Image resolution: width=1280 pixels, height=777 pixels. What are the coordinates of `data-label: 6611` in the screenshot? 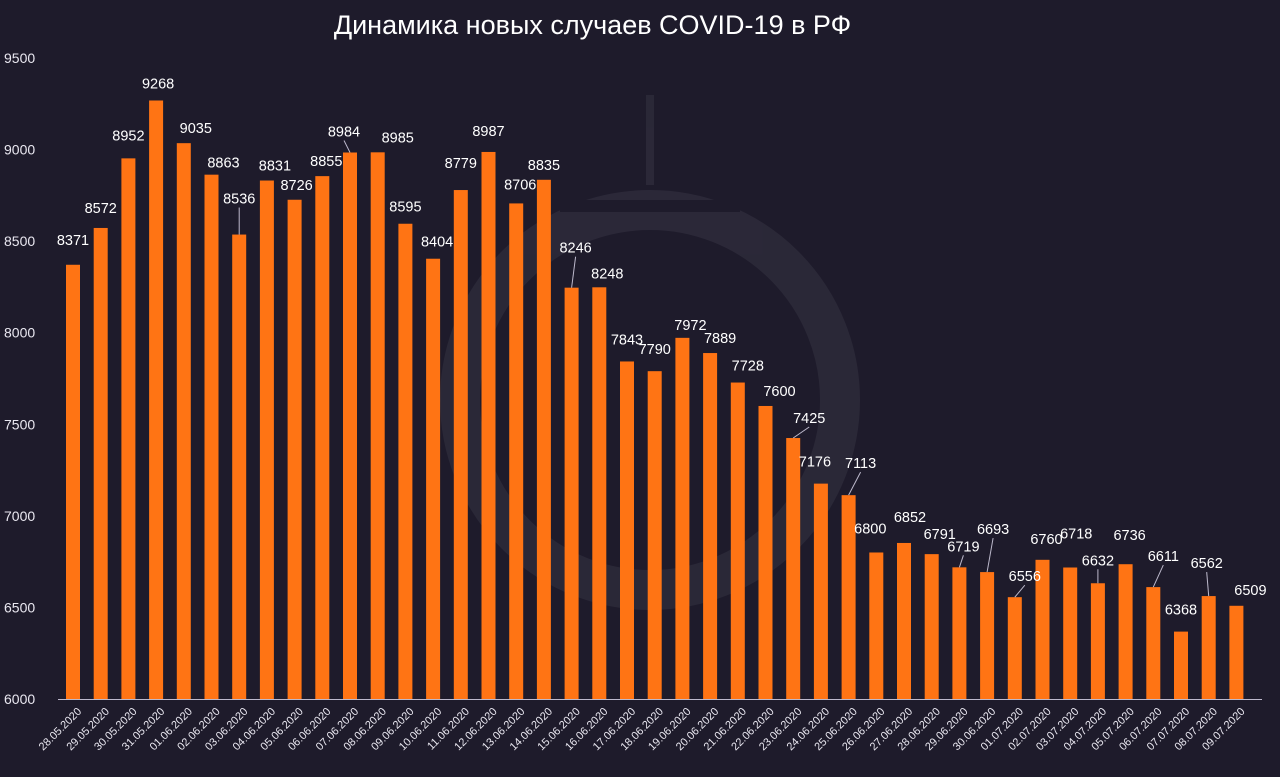 It's located at (1163, 557).